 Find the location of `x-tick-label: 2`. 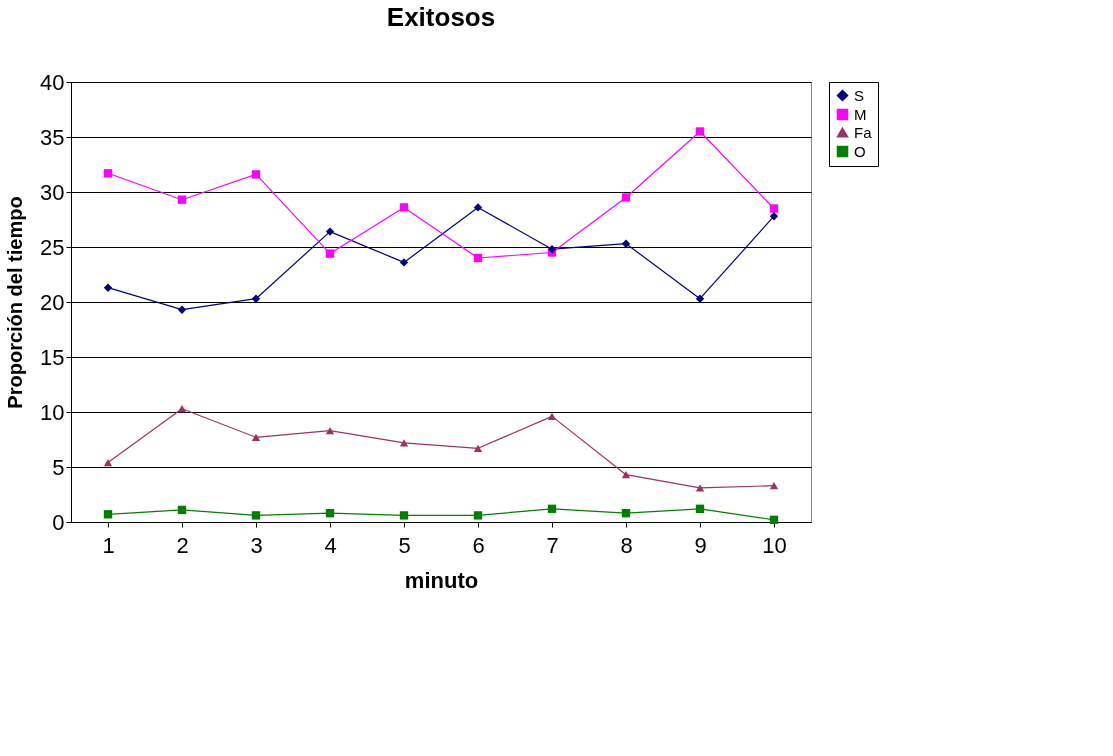

x-tick-label: 2 is located at coordinates (182, 545).